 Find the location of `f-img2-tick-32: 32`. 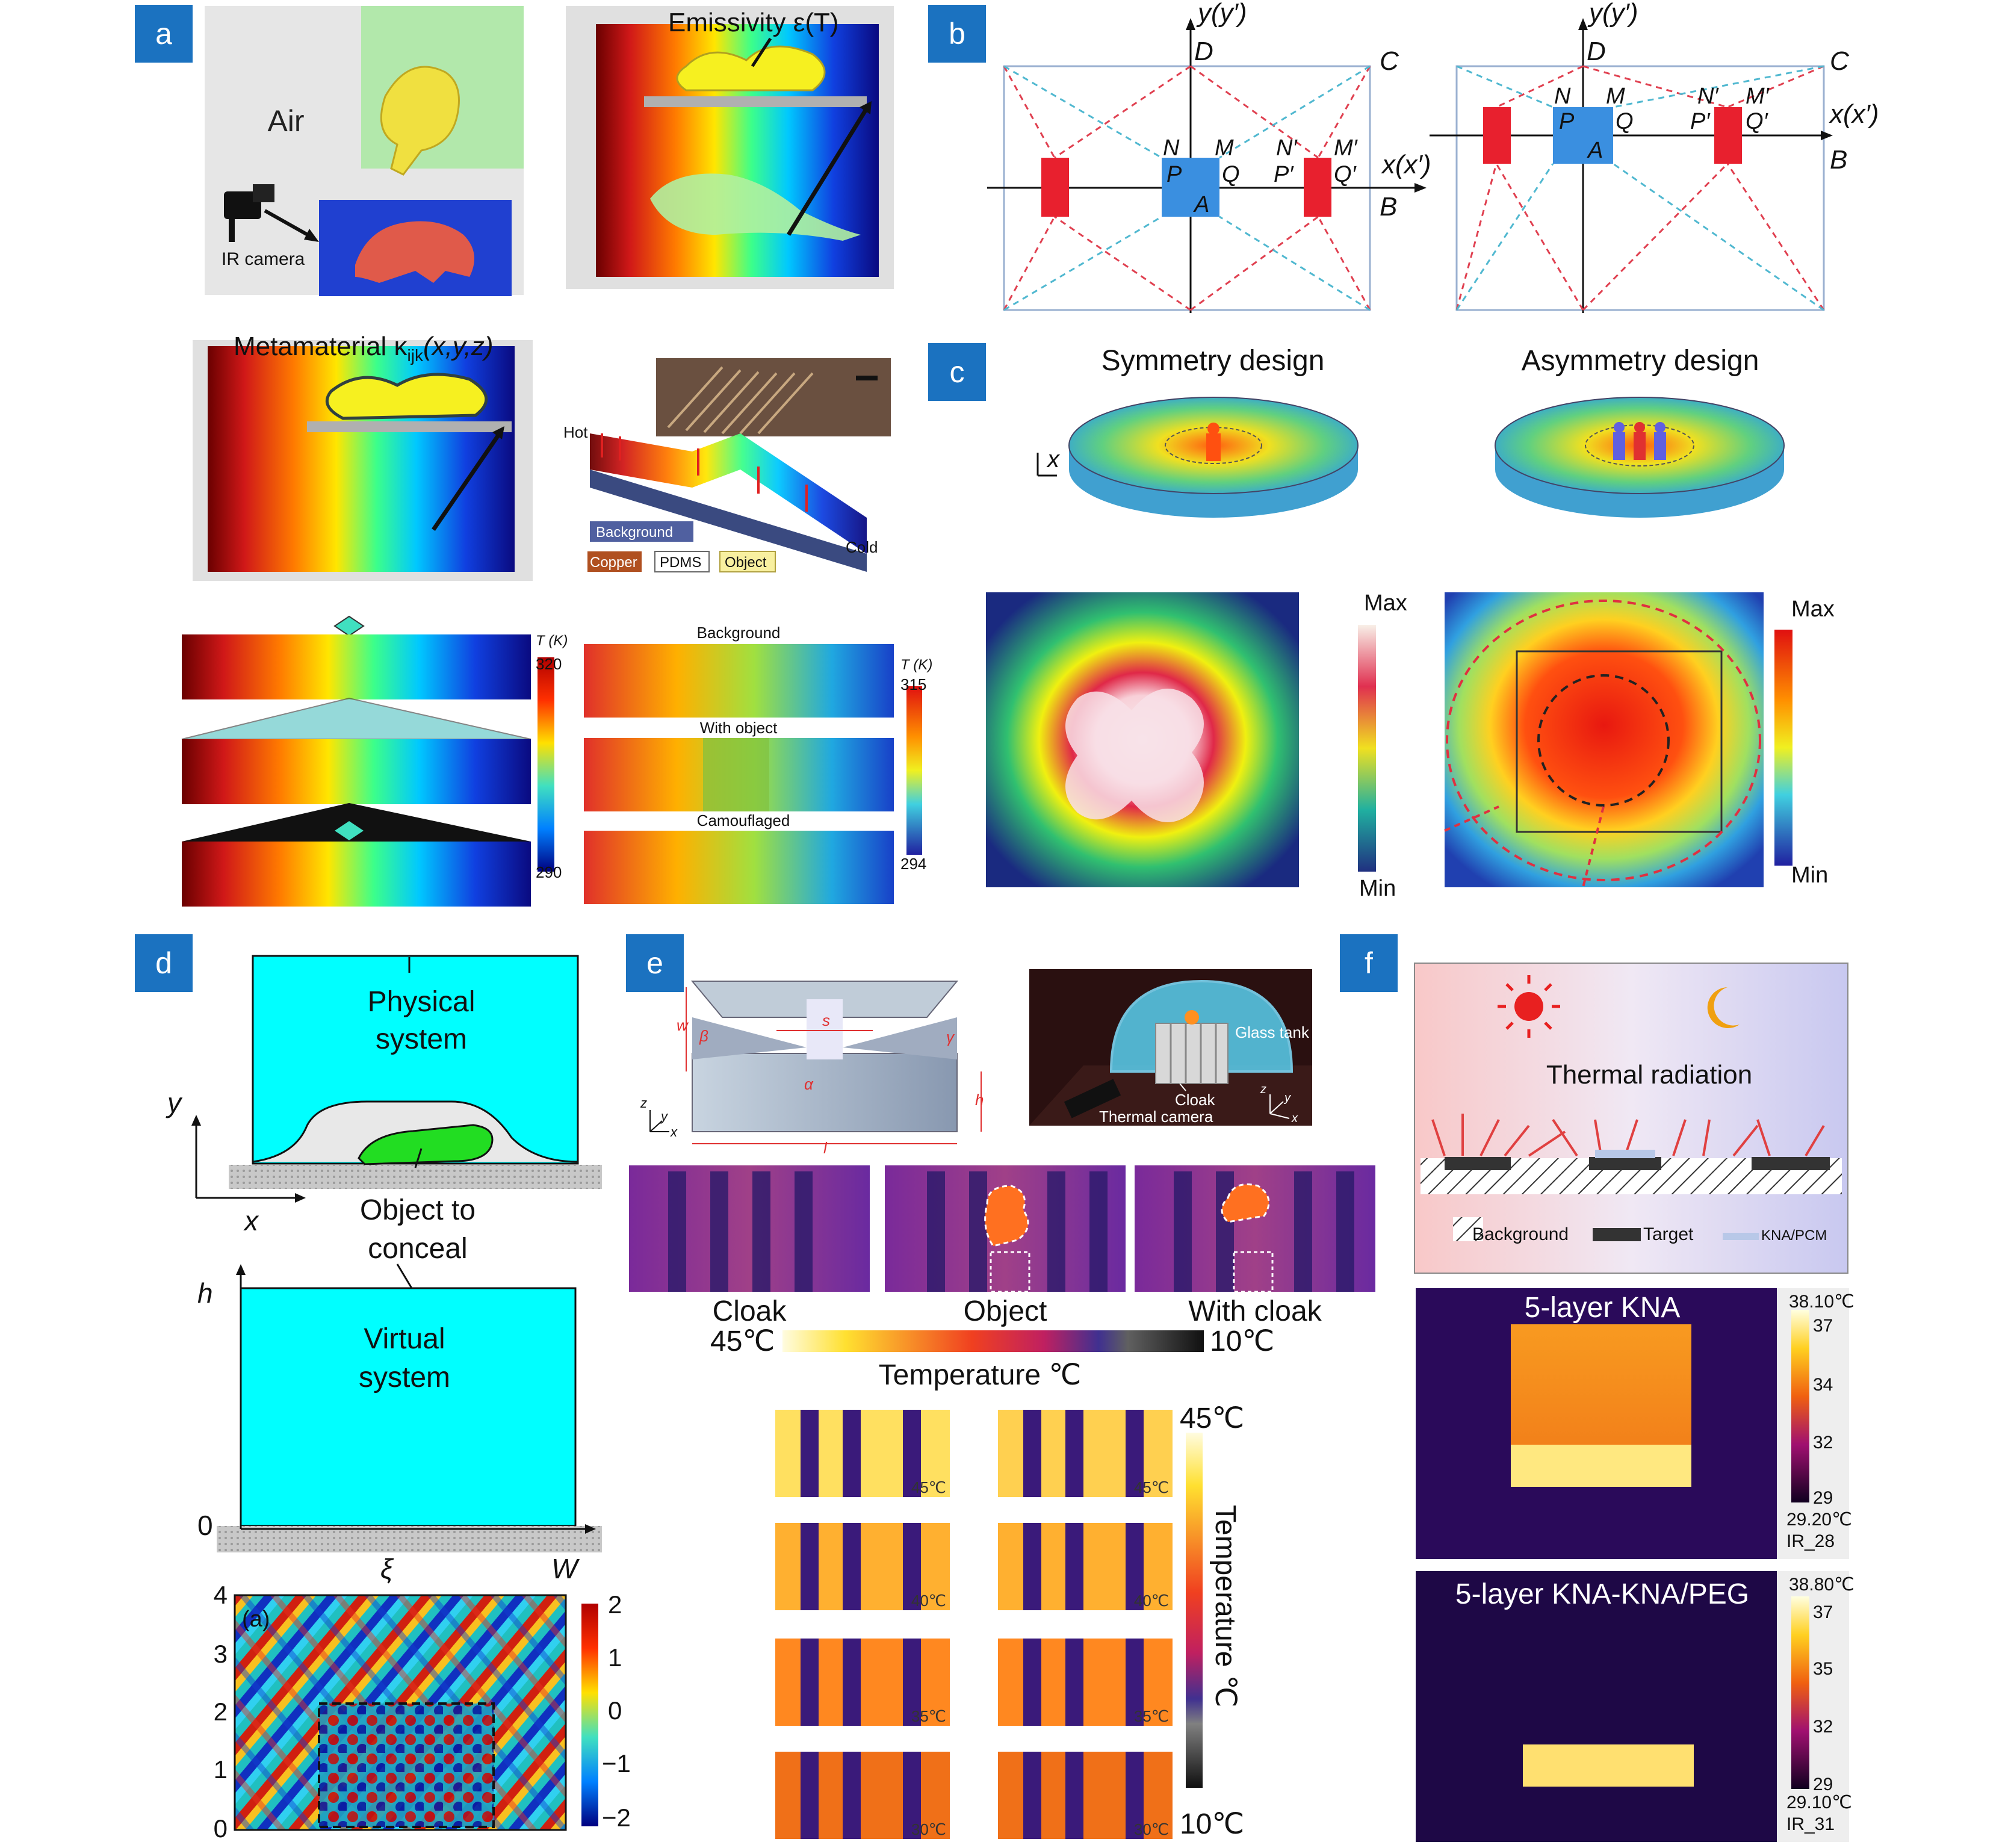

f-img2-tick-32: 32 is located at coordinates (1823, 1727).